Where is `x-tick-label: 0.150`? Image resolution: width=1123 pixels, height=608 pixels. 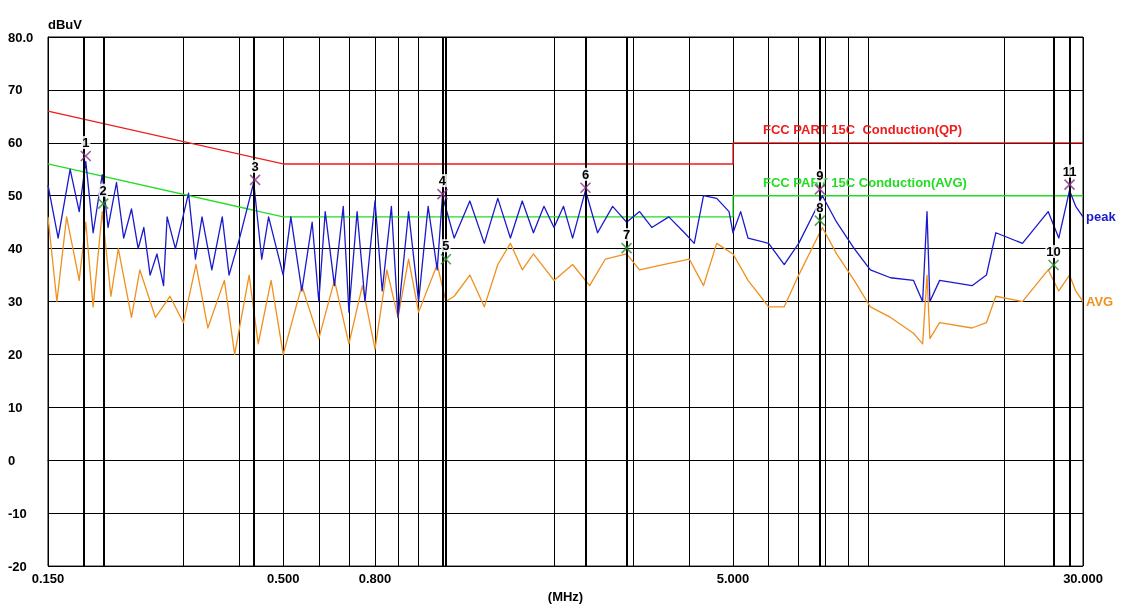 x-tick-label: 0.150 is located at coordinates (48, 579).